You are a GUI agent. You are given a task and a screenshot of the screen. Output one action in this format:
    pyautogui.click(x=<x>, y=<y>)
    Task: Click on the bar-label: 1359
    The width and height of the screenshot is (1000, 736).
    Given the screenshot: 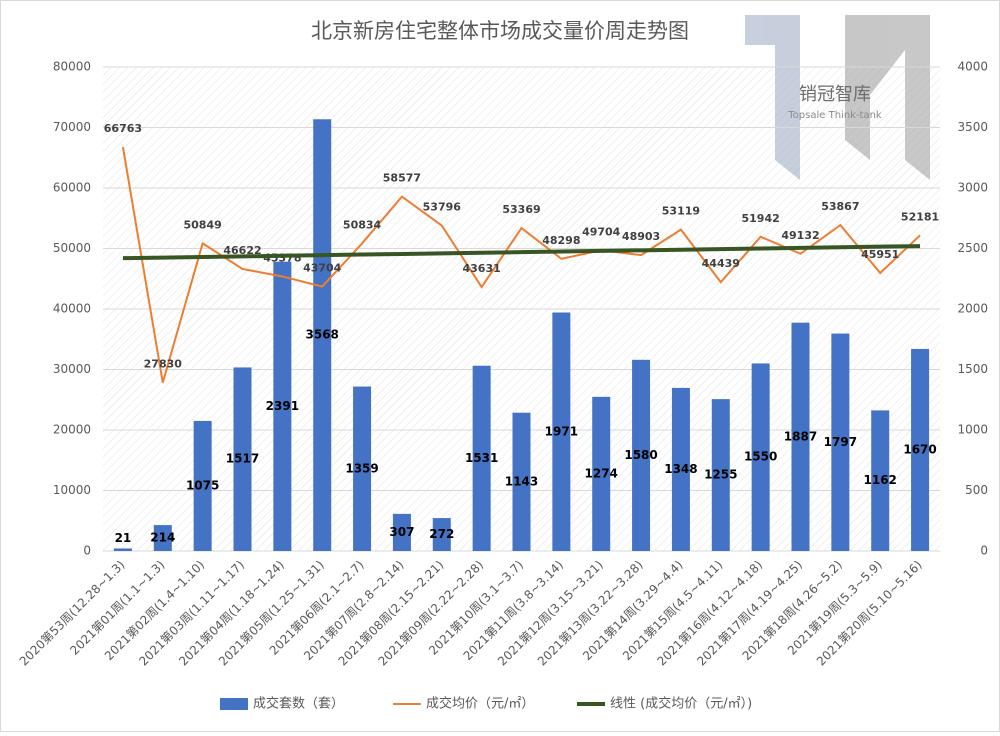 What is the action you would take?
    pyautogui.click(x=361, y=468)
    